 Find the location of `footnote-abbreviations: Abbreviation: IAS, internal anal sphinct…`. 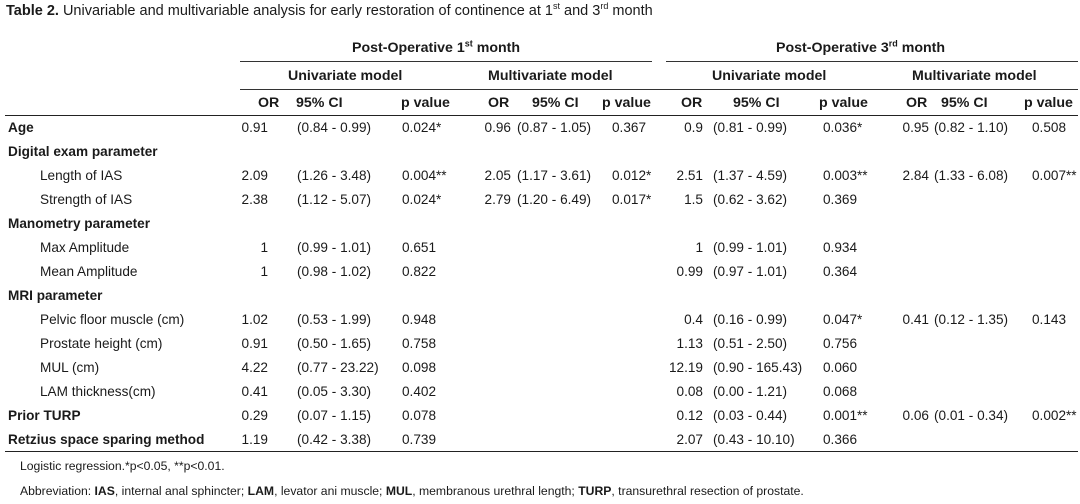

footnote-abbreviations: Abbreviation: IAS, internal anal sphinct… is located at coordinates (412, 491).